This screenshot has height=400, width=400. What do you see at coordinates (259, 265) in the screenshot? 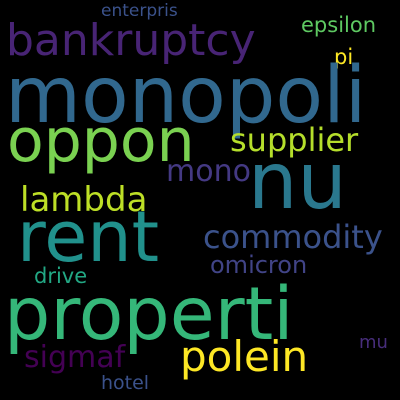
I see `word-omicron: omicron` at bounding box center [259, 265].